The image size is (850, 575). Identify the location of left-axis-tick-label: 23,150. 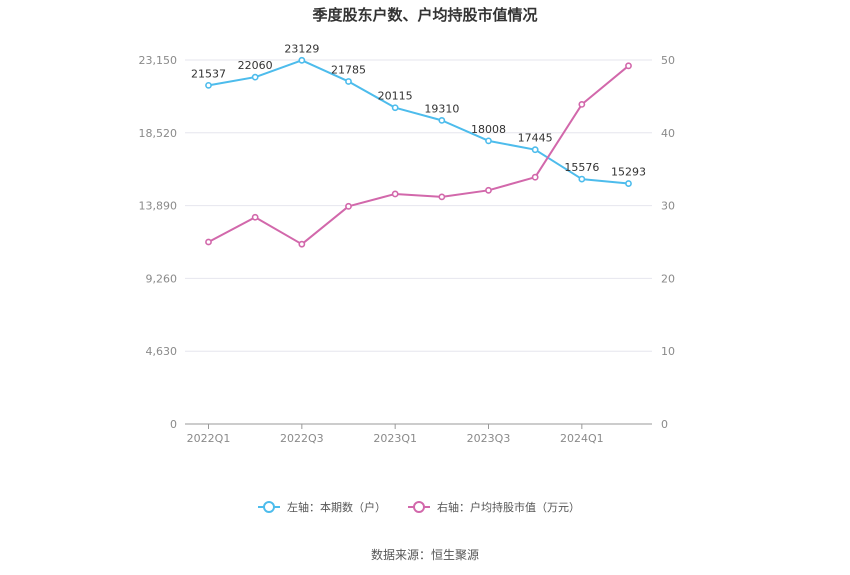
(158, 60).